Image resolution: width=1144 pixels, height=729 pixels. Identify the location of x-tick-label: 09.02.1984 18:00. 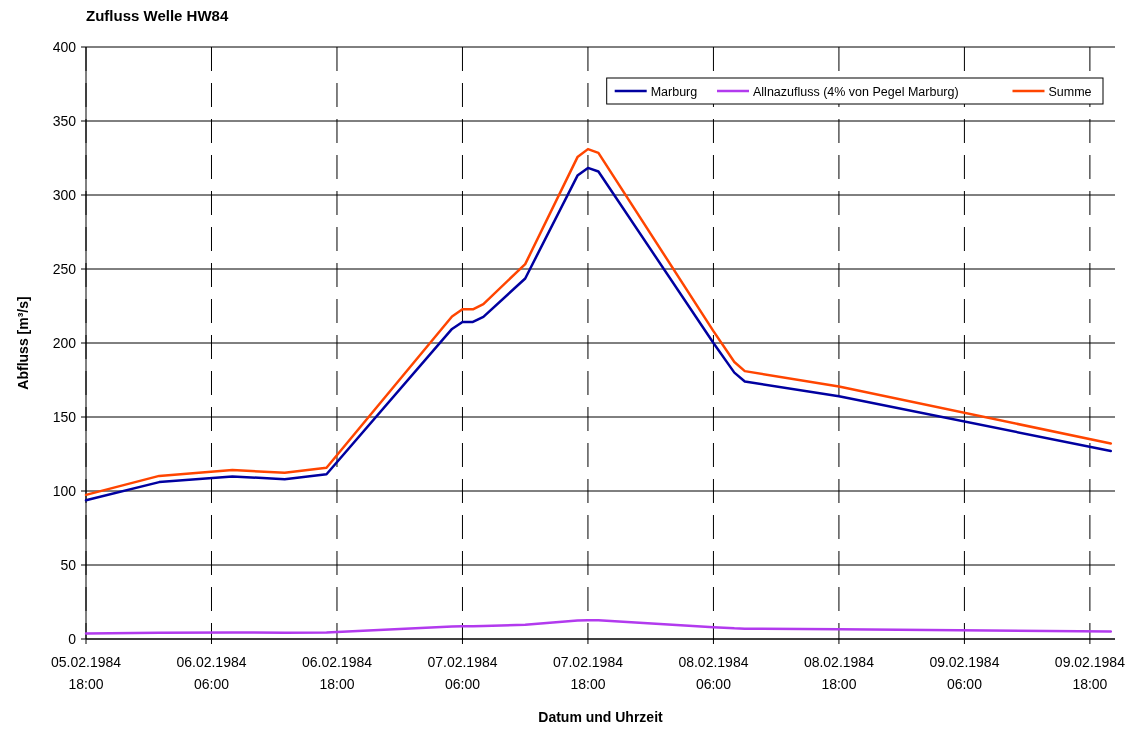
(1090, 673).